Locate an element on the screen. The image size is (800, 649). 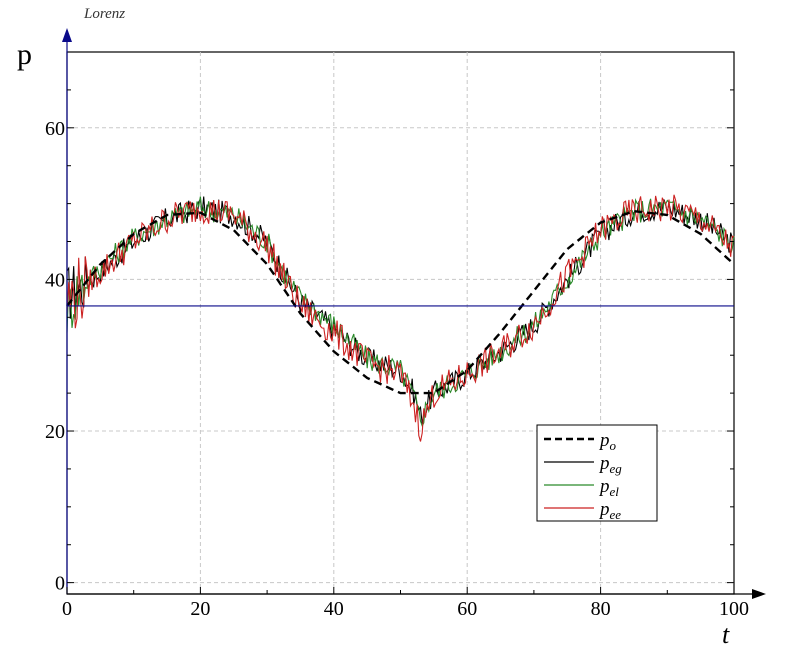
y-tick-label: 0 is located at coordinates (60, 584).